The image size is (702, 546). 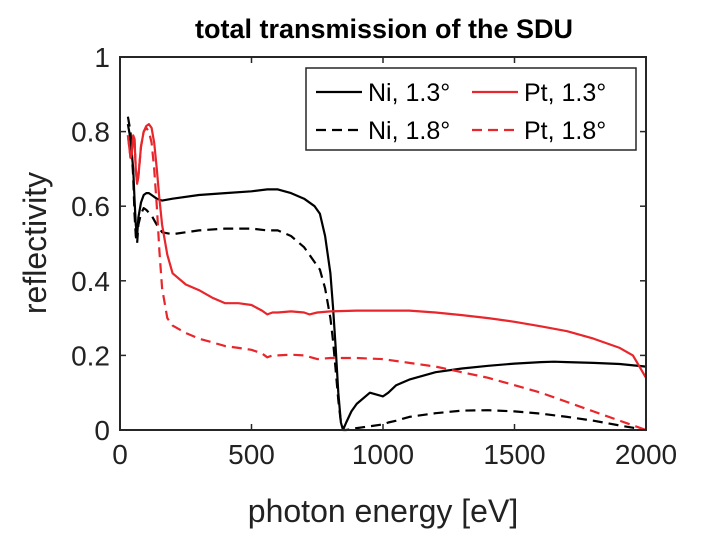 I want to click on legend-entry-label: Ni, 1.8°, so click(x=409, y=131).